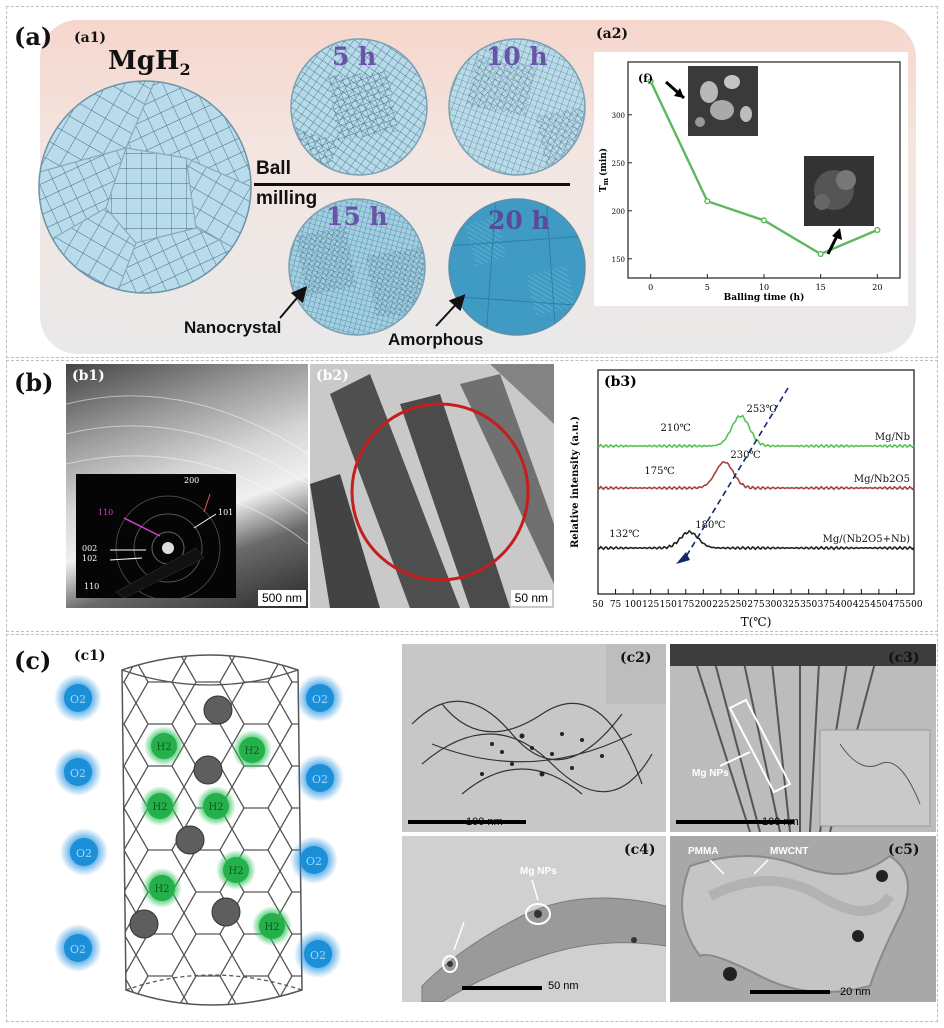  Describe the element at coordinates (187, 486) in the screenshot. I see `tem-image-b1: 200 110 101 002 102 110 500 nm` at that location.